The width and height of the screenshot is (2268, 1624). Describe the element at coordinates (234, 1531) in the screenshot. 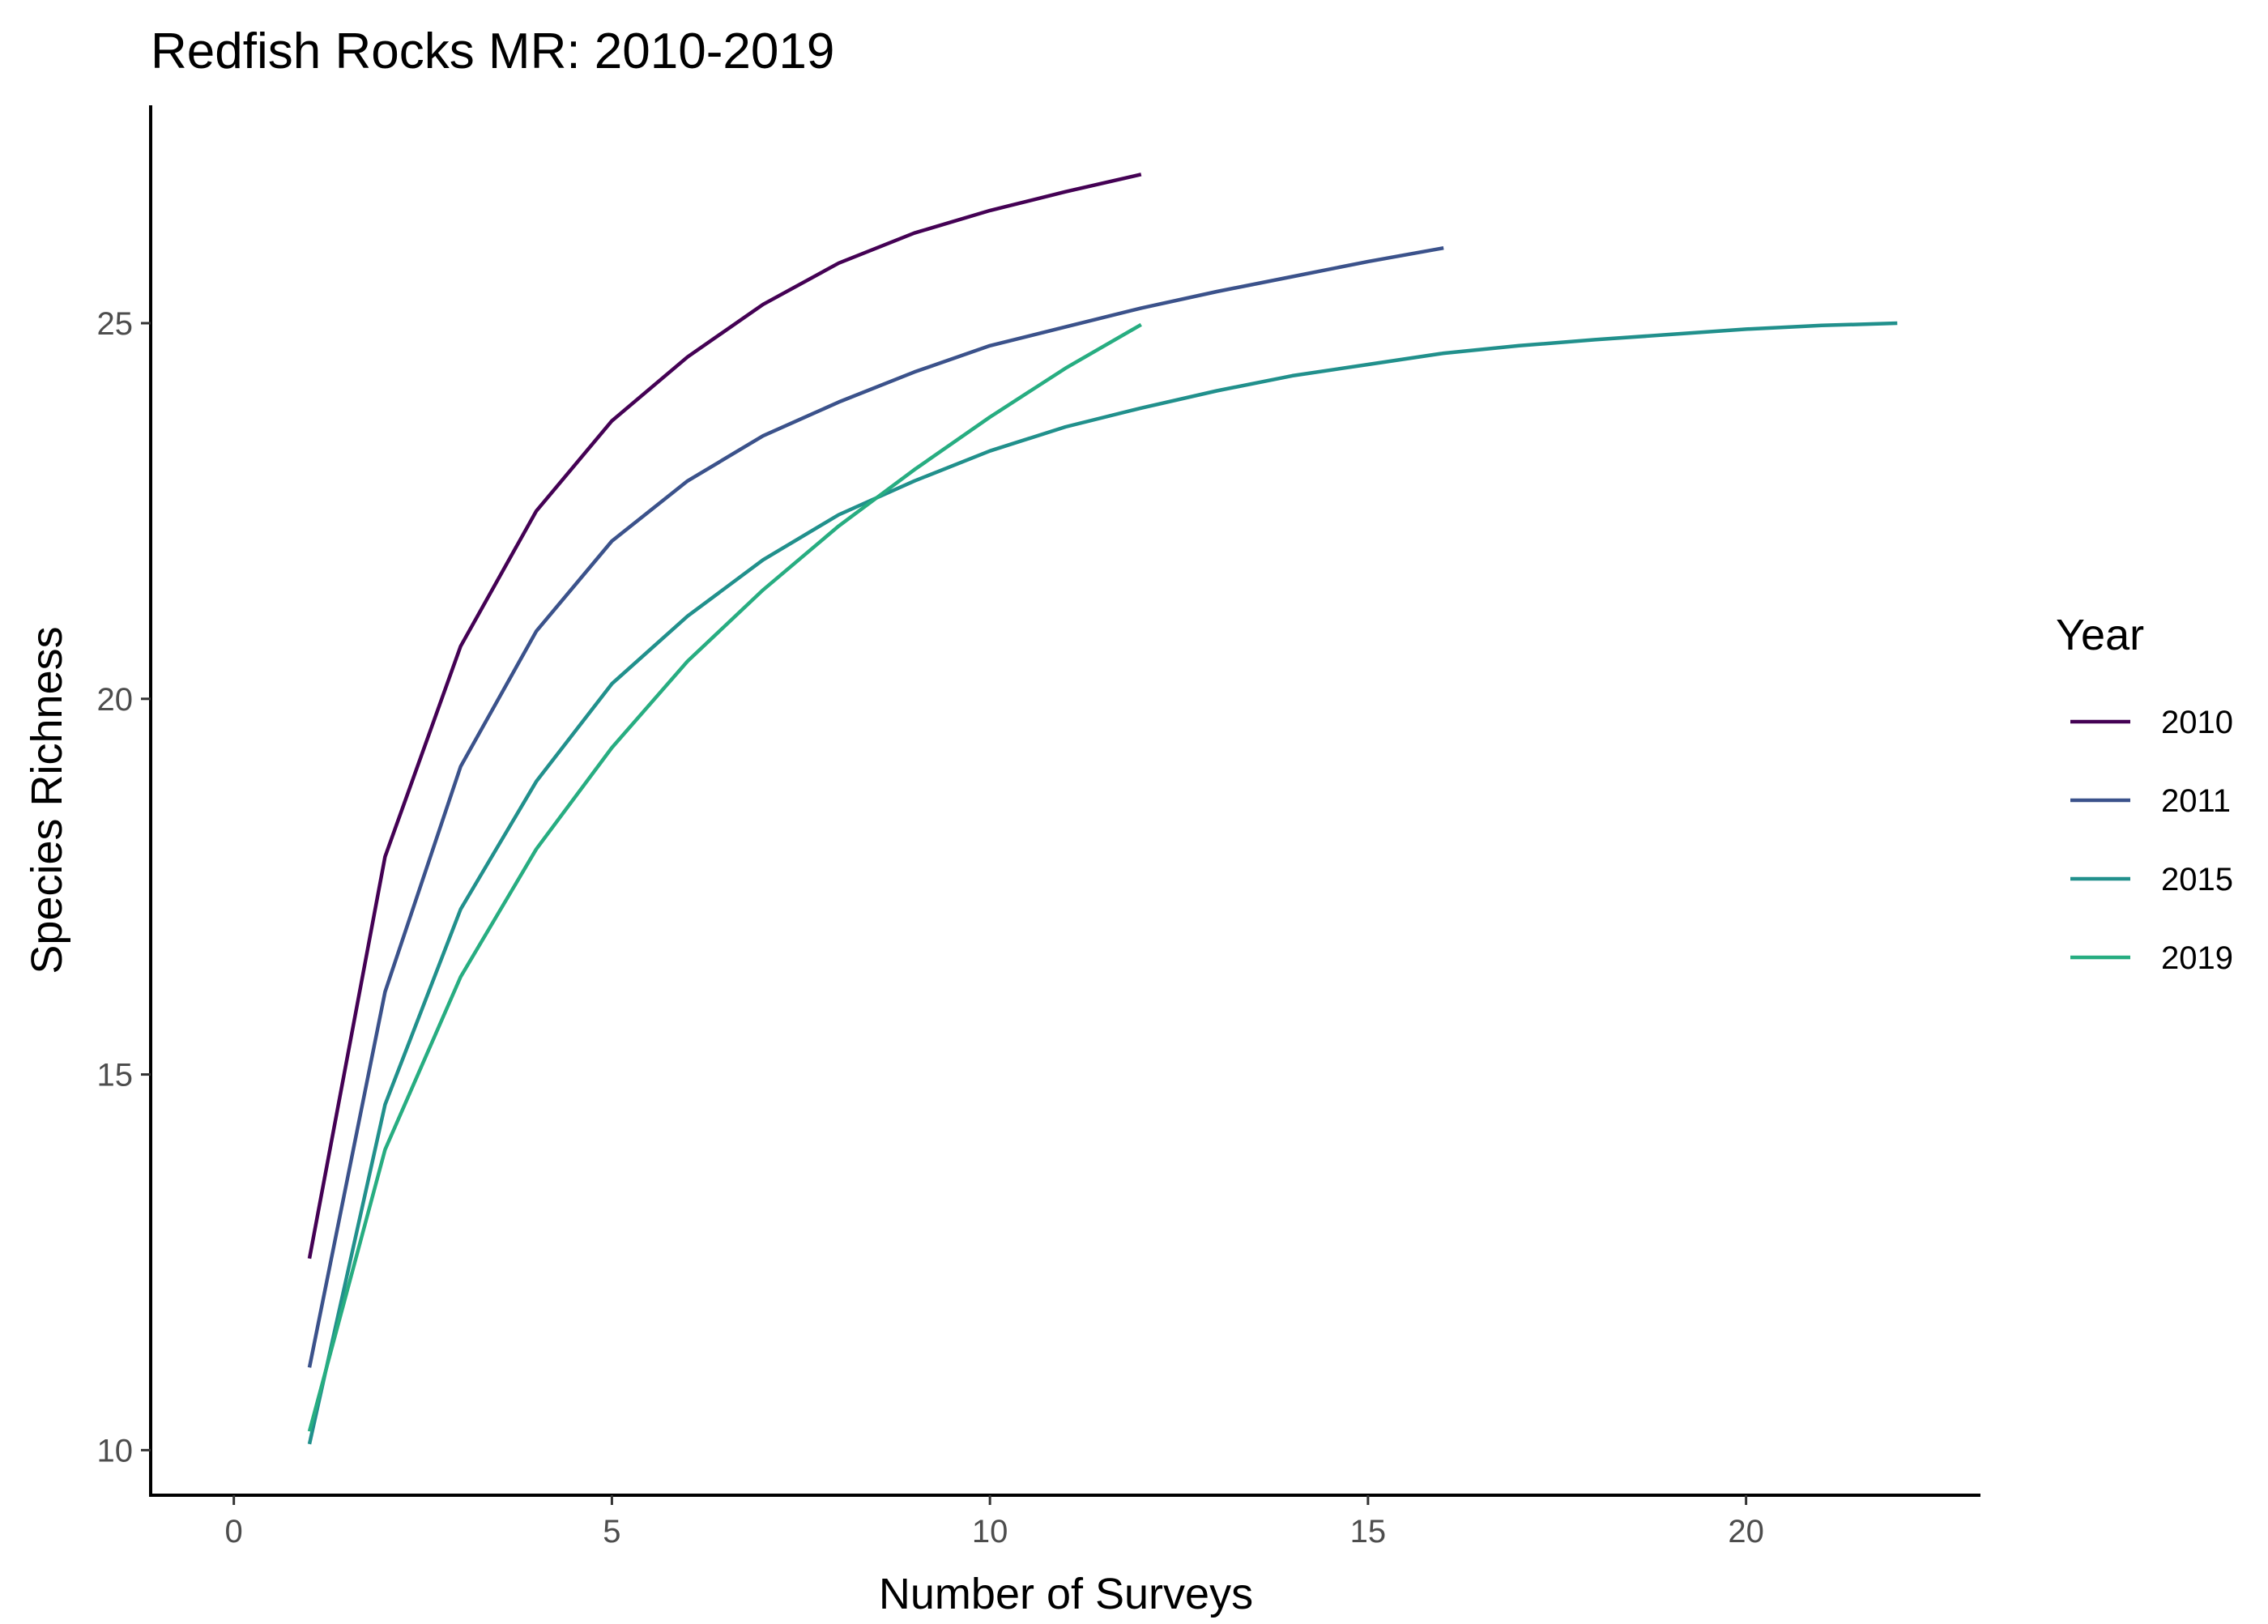

I see `x-tick-label: 0` at that location.